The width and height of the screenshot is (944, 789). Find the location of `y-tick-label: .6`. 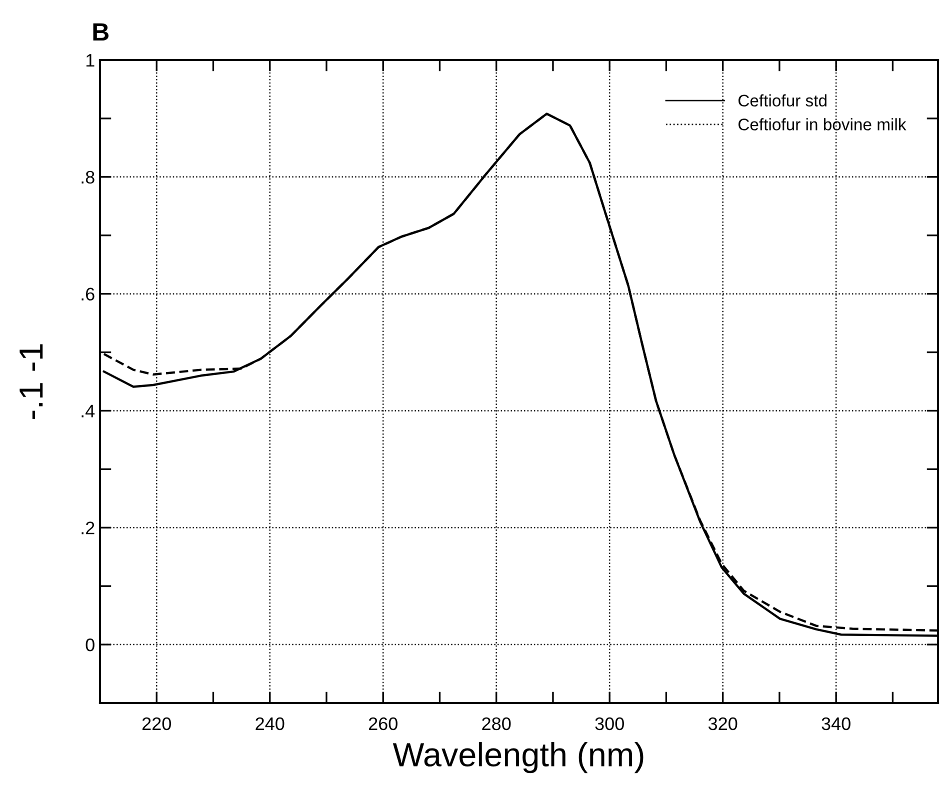

y-tick-label: .6 is located at coordinates (88, 294).